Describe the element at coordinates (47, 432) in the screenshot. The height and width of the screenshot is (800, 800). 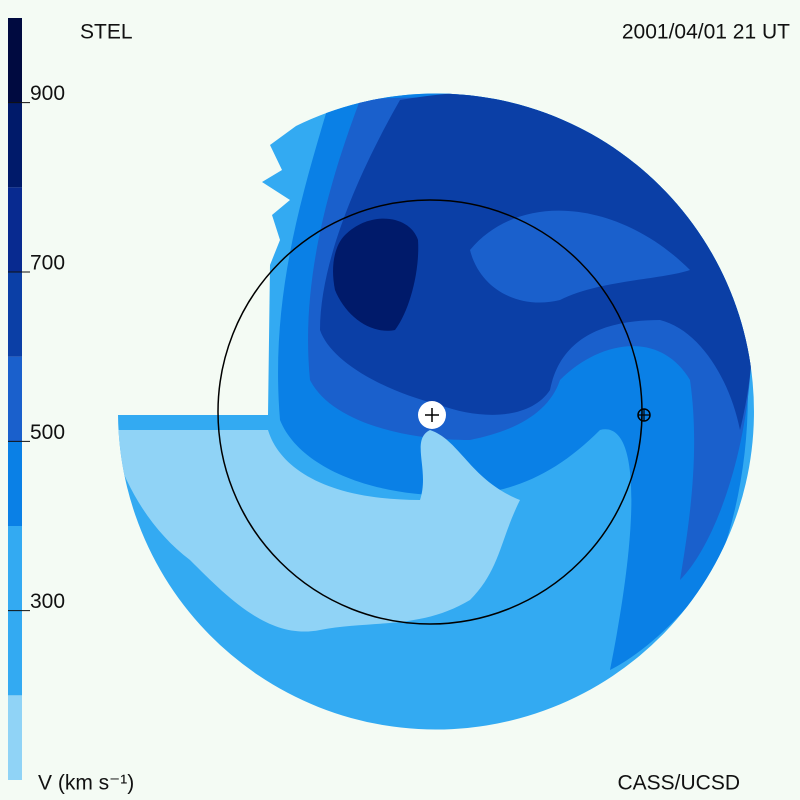
I see `tick-label: 500` at that location.